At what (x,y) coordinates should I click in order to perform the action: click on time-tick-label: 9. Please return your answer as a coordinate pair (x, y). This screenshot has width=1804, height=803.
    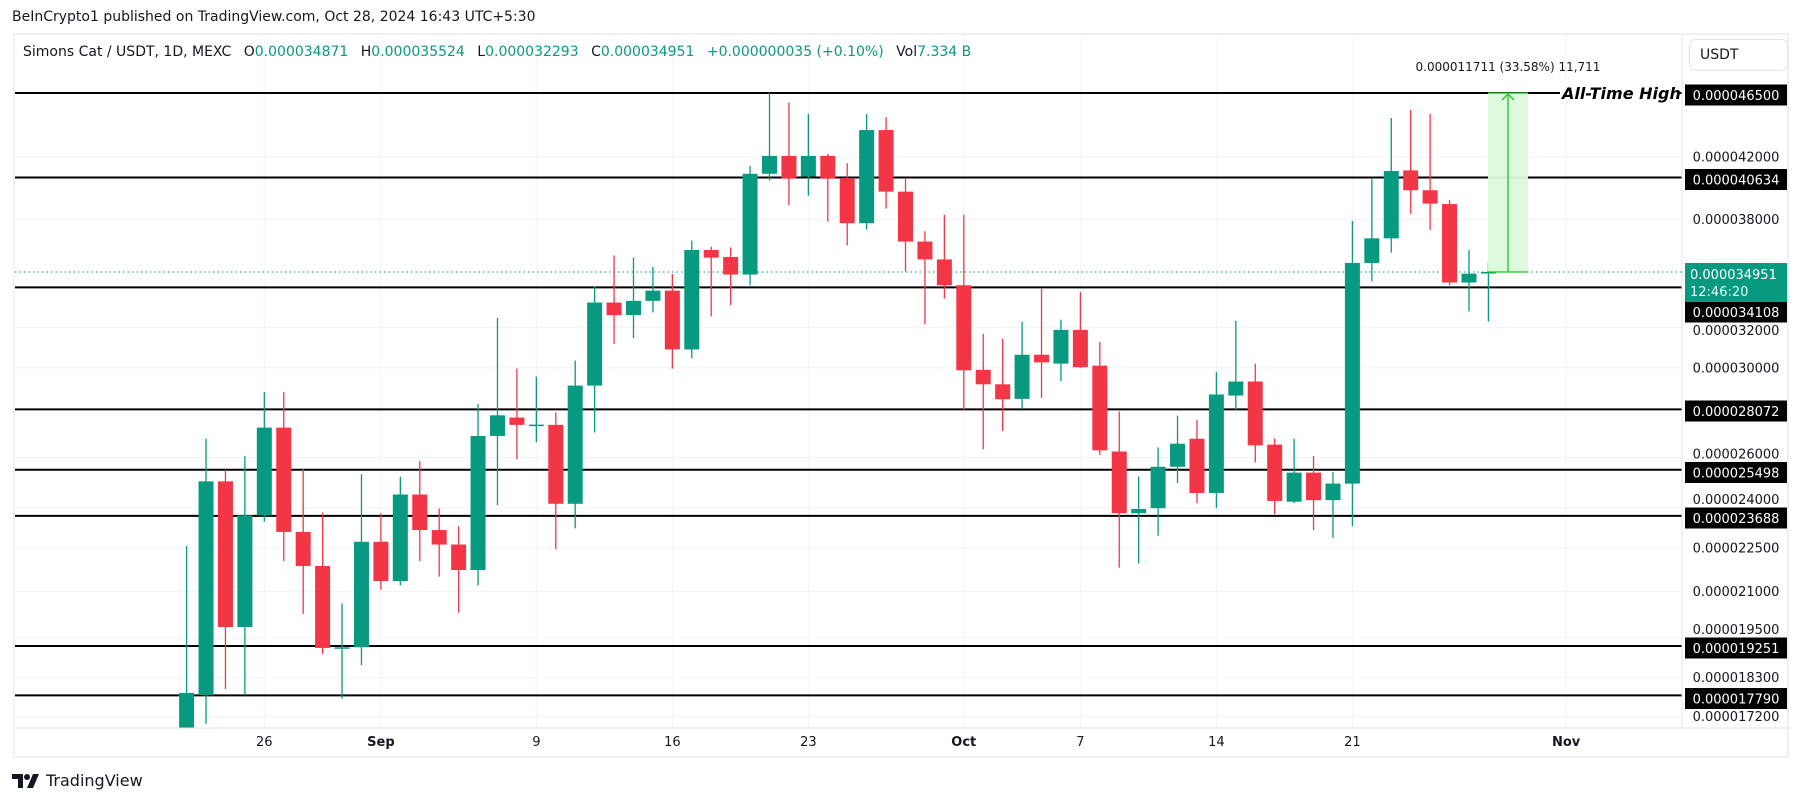
    Looking at the image, I should click on (536, 742).